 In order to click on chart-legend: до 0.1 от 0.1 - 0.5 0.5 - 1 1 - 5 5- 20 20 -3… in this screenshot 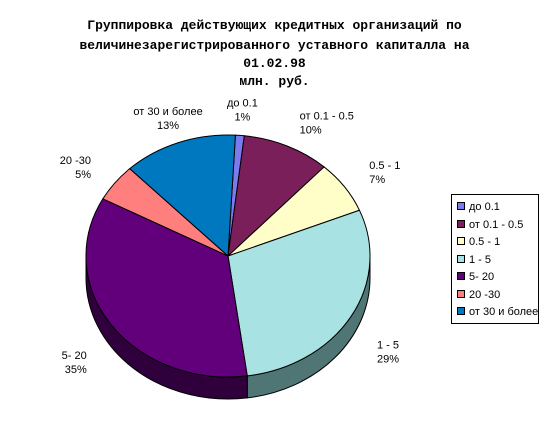, I will do `click(495, 259)`.